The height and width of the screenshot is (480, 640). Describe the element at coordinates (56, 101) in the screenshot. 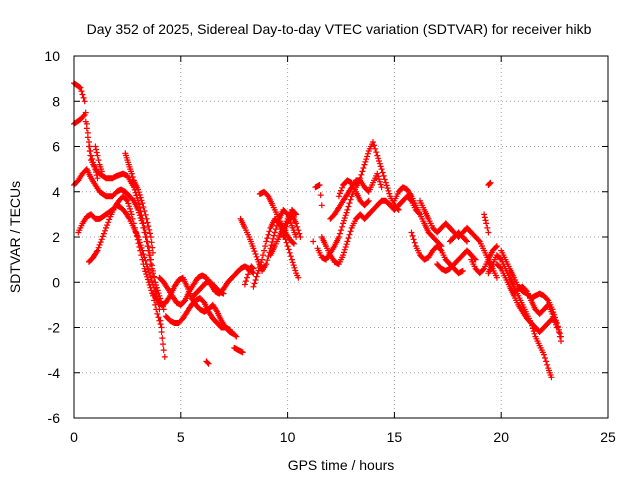

I see `y-tick-label: 8` at that location.